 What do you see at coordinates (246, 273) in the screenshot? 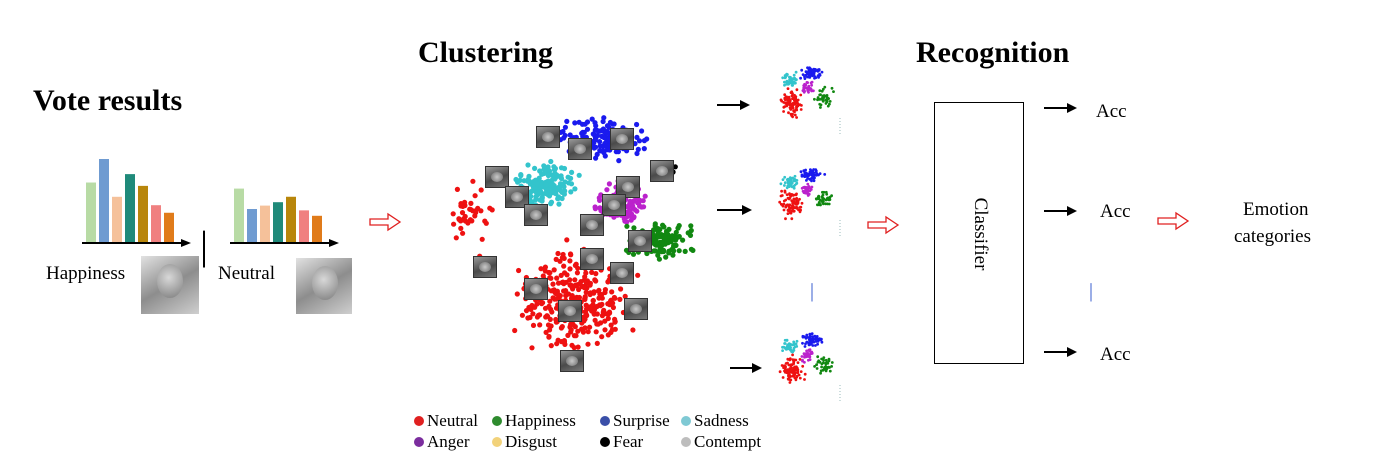
I see `neutral-label: Neutral` at bounding box center [246, 273].